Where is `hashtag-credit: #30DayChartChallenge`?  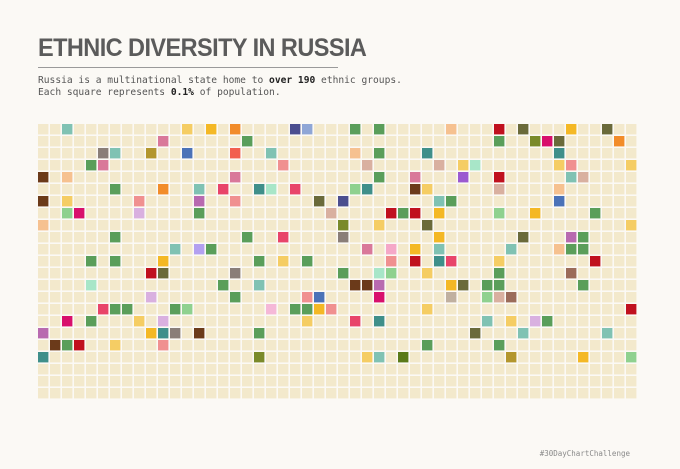 hashtag-credit: #30DayChartChallenge is located at coordinates (584, 453).